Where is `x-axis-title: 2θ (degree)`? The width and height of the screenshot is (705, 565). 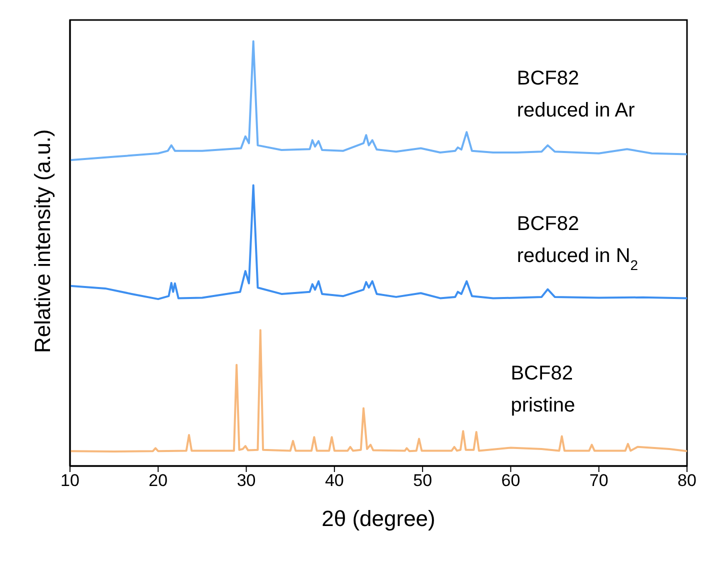
x-axis-title: 2θ (degree) is located at coordinates (379, 518).